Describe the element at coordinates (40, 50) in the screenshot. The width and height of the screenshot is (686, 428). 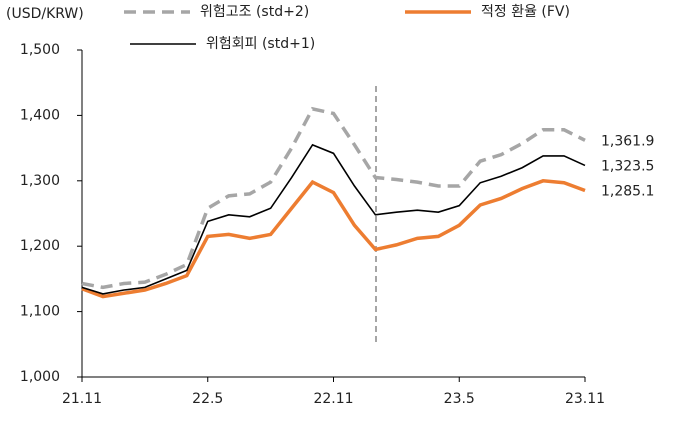
I see `y-tick-label: 1,500` at that location.